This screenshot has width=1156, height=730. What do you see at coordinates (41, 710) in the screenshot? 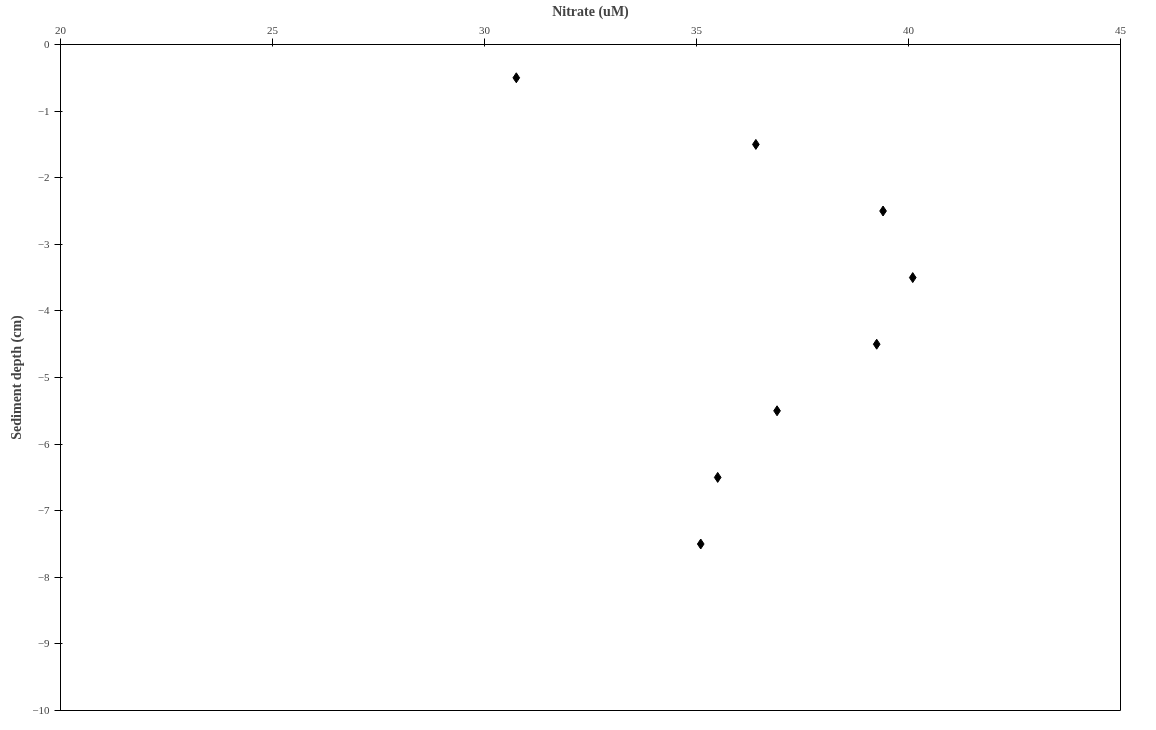
I see `y-tick-label: −10` at bounding box center [41, 710].